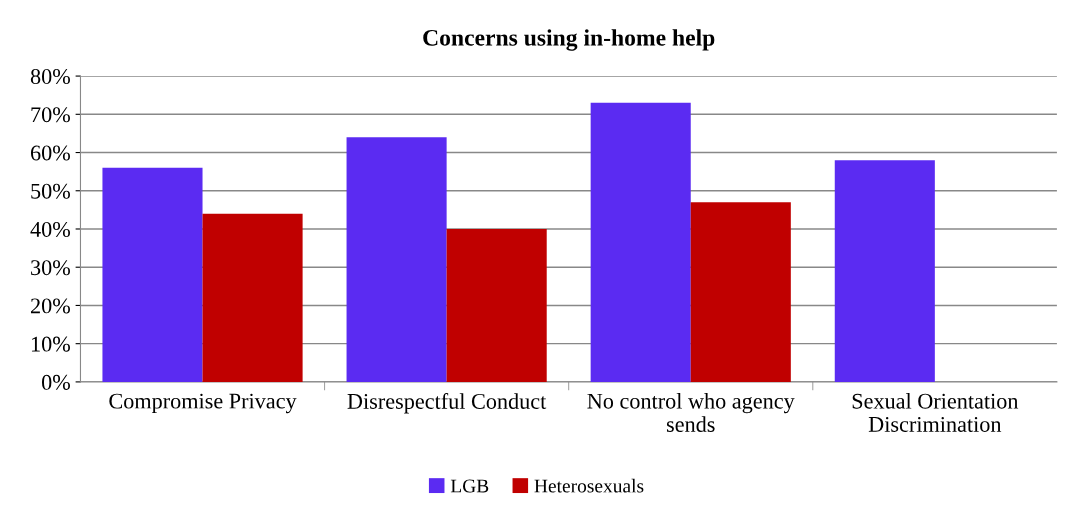 Image resolution: width=1073 pixels, height=514 pixels. Describe the element at coordinates (569, 40) in the screenshot. I see `chart-title: Concerns using in-home help` at that location.